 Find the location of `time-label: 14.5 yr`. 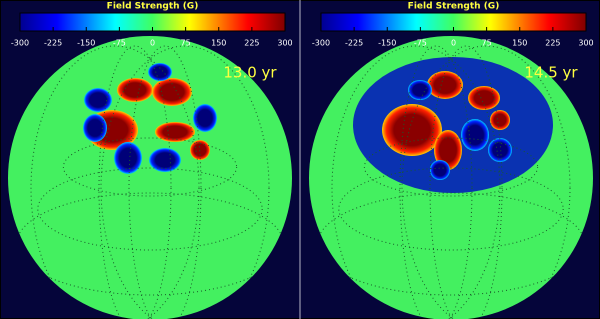

time-label: 14.5 yr is located at coordinates (551, 73).